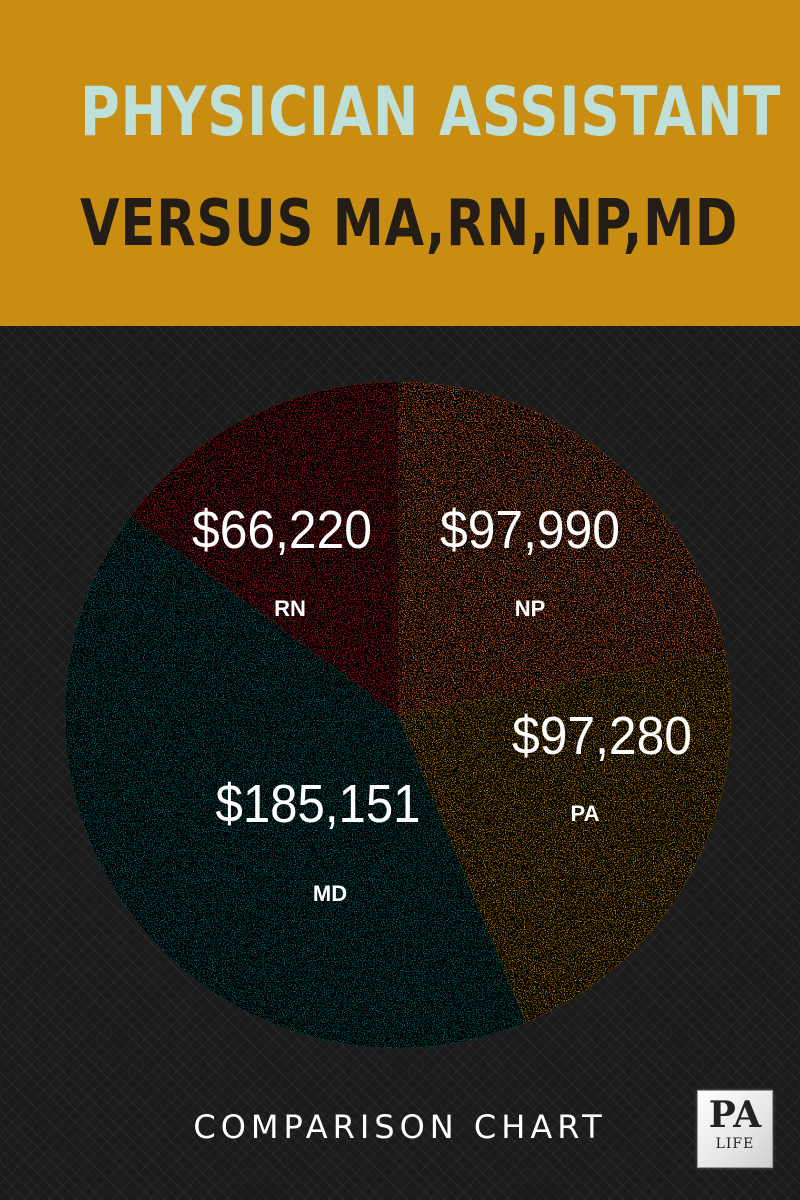 The image size is (800, 1200). I want to click on slice-label-np: NP, so click(530, 608).